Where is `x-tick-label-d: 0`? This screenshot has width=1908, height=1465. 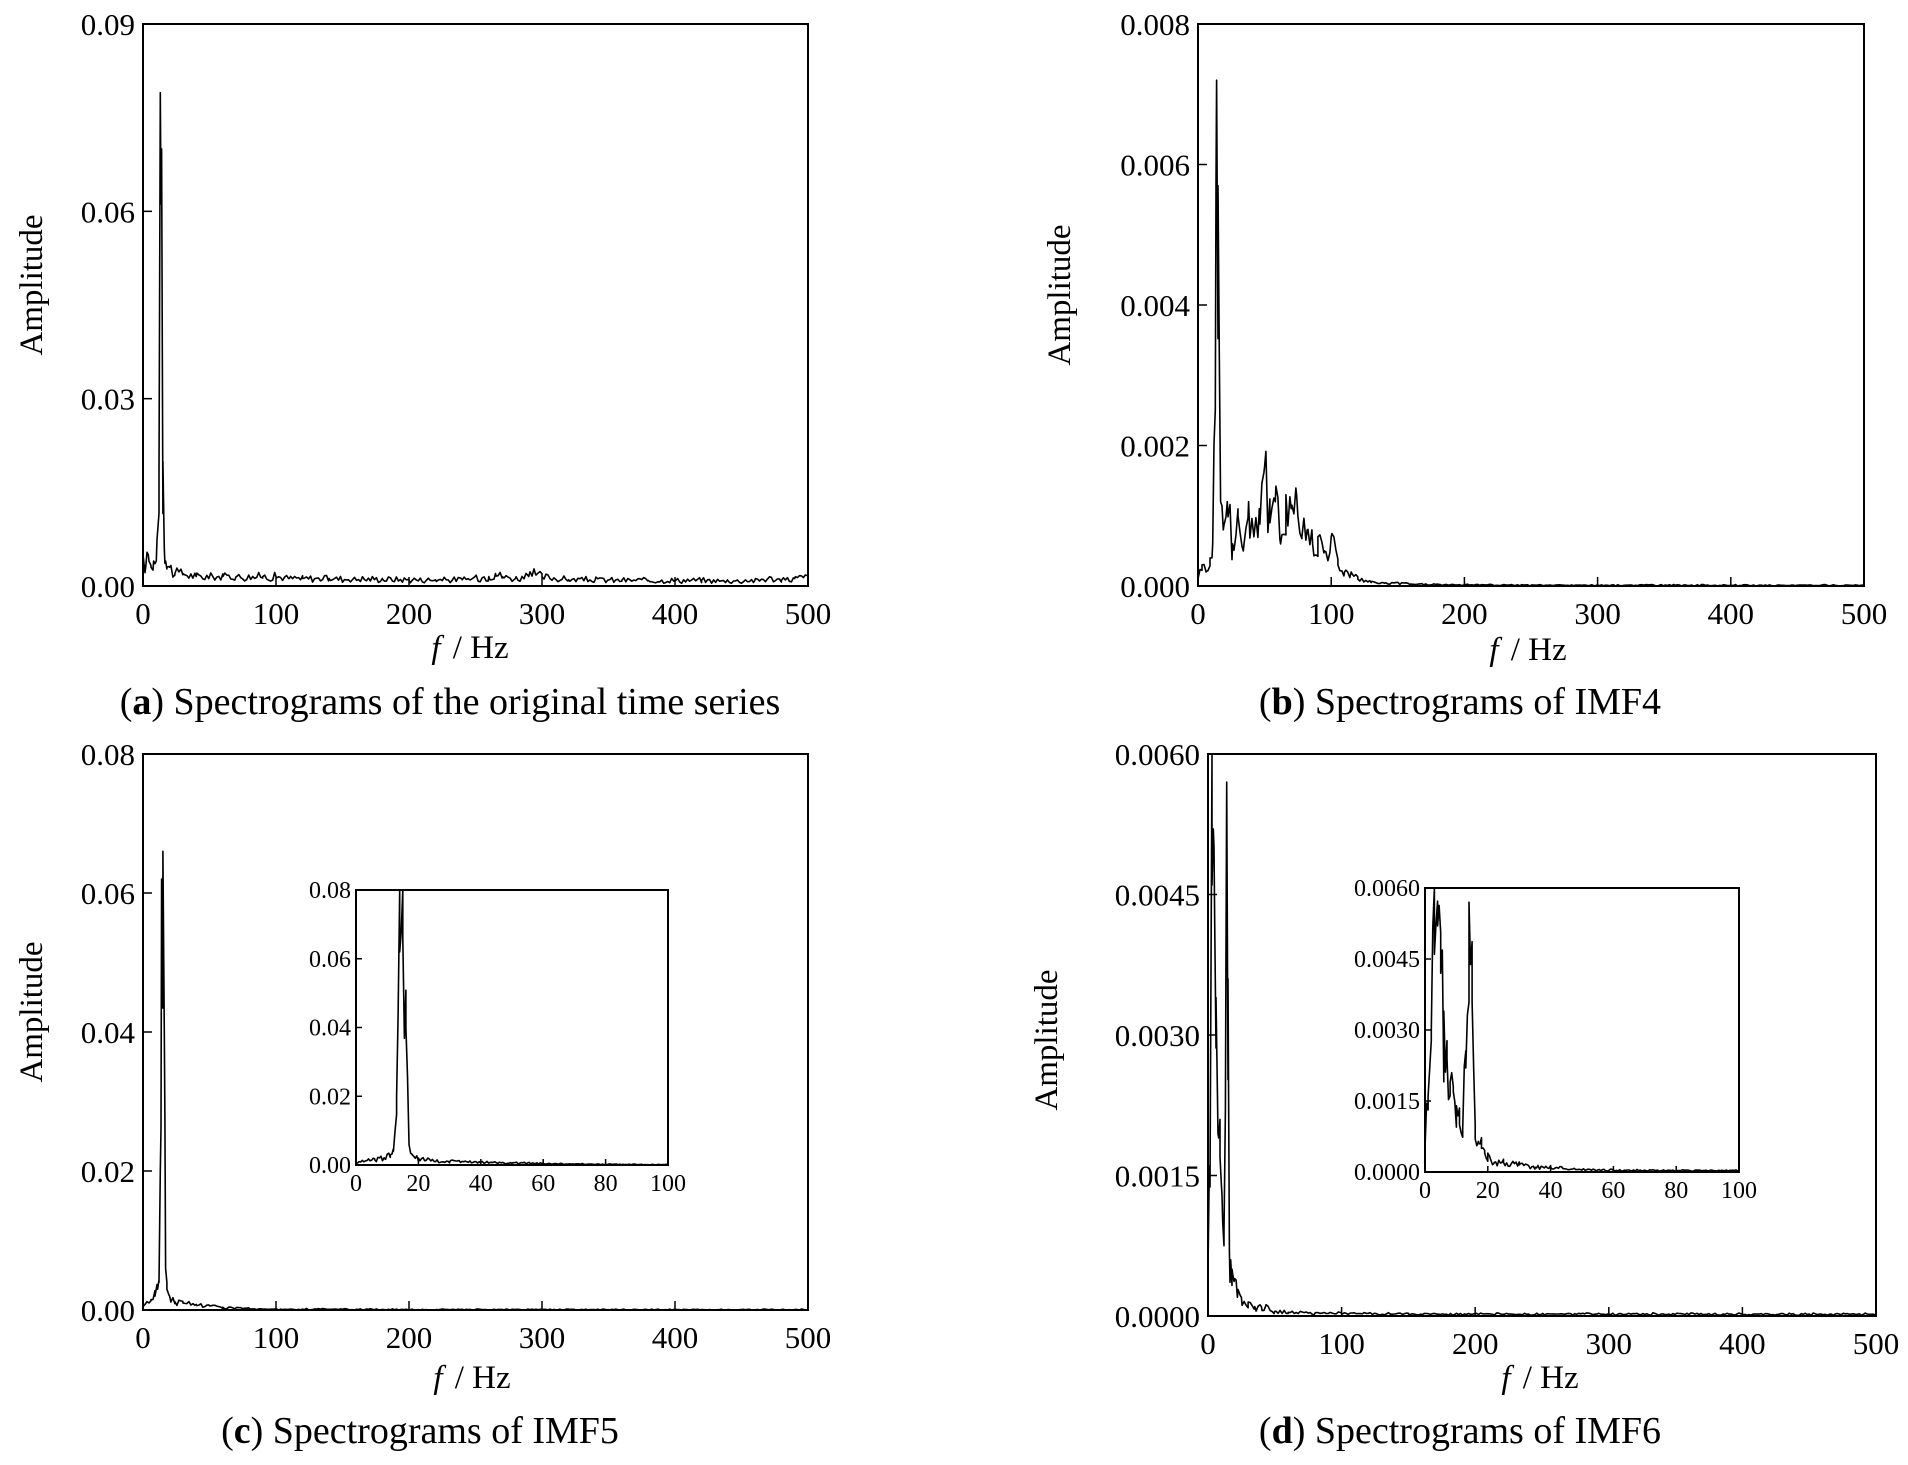 x-tick-label-d: 0 is located at coordinates (1208, 1343).